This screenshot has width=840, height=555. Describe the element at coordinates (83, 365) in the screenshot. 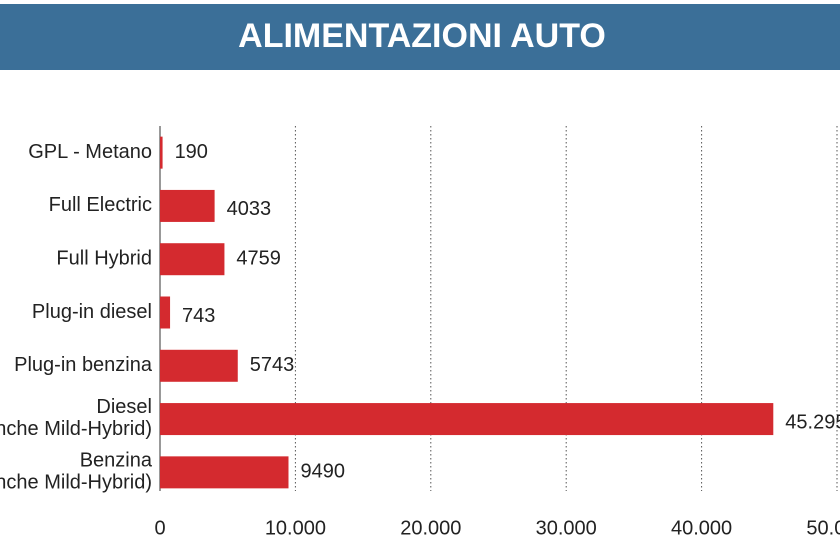

I see `y-tick-label: Plug-in benzina` at that location.